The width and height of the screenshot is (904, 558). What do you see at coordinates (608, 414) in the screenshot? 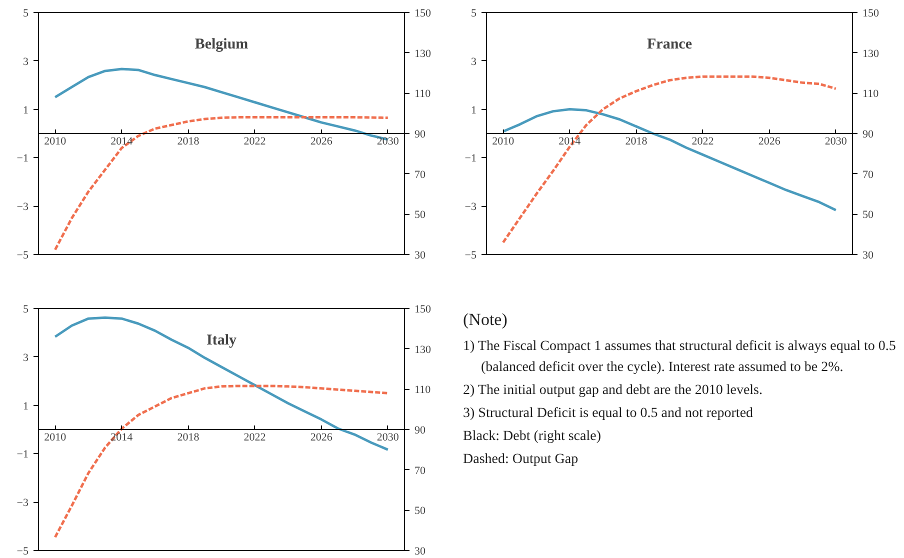
I see `text: 3) Structural Deficit is equal to 0.5 and not reported` at bounding box center [608, 414].